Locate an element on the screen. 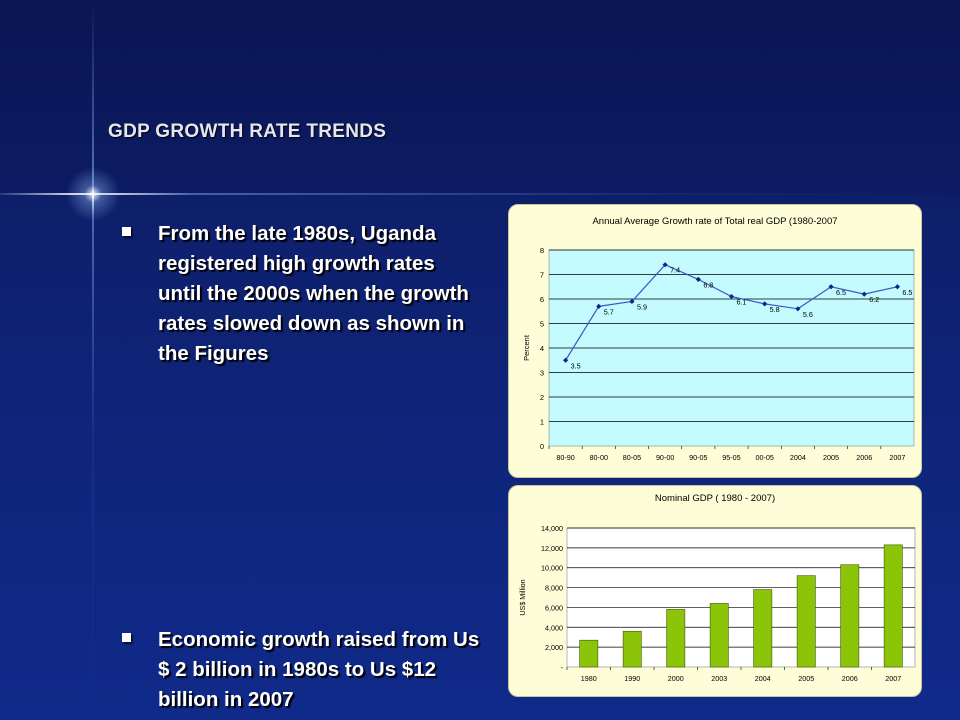 This screenshot has width=960, height=720. data-label: 5.6 is located at coordinates (808, 314).